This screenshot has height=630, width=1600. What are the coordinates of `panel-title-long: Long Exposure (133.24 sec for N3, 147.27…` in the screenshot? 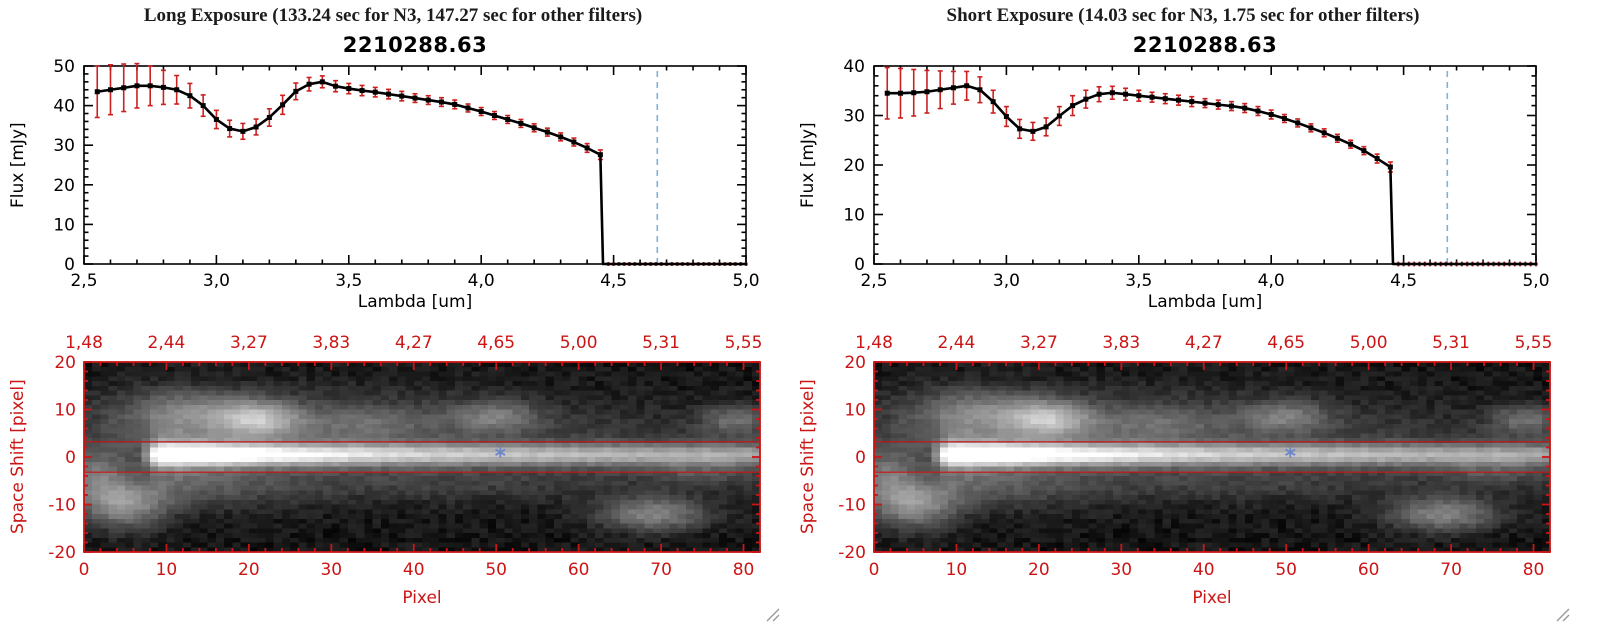 It's located at (393, 15).